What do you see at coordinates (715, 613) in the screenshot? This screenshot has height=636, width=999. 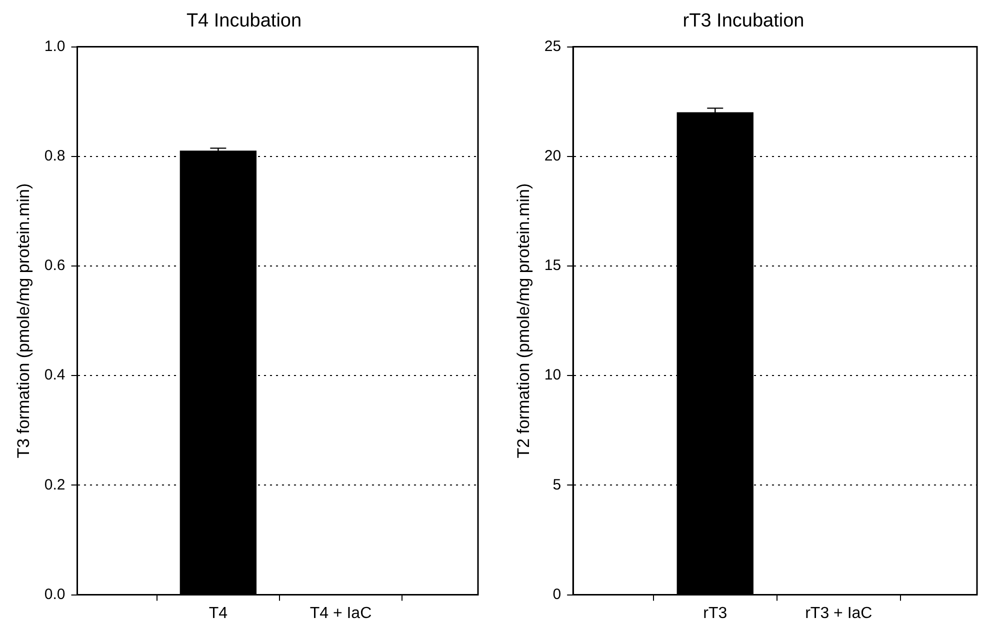 I see `x-tick-label: rT3` at bounding box center [715, 613].